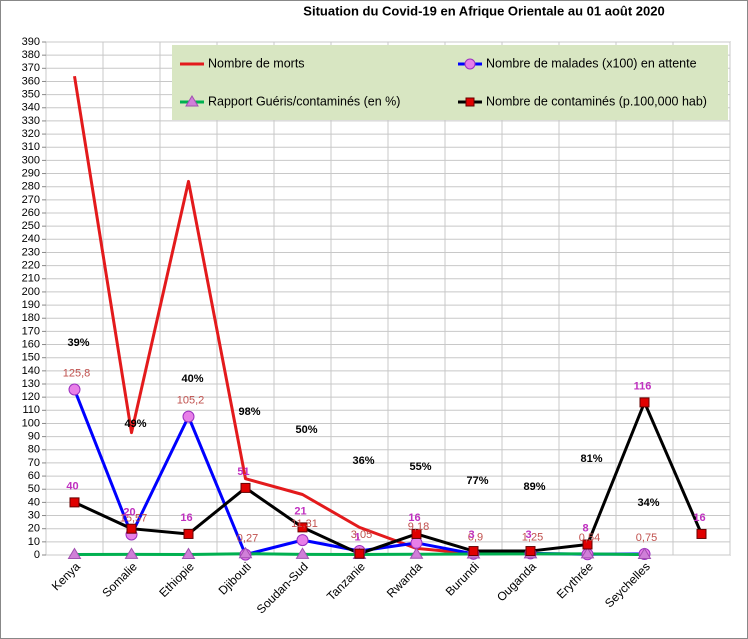 The image size is (748, 639). Describe the element at coordinates (534, 487) in the screenshot. I see `data-label: 89%` at that location.